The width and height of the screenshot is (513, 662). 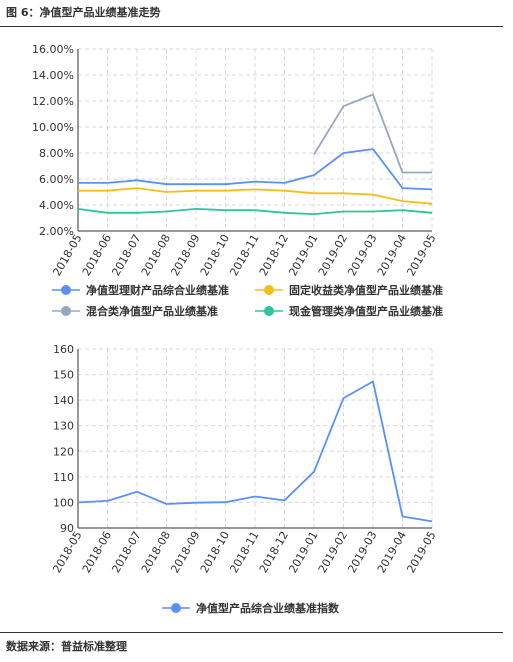 I want to click on bottom-rule, so click(x=251, y=632).